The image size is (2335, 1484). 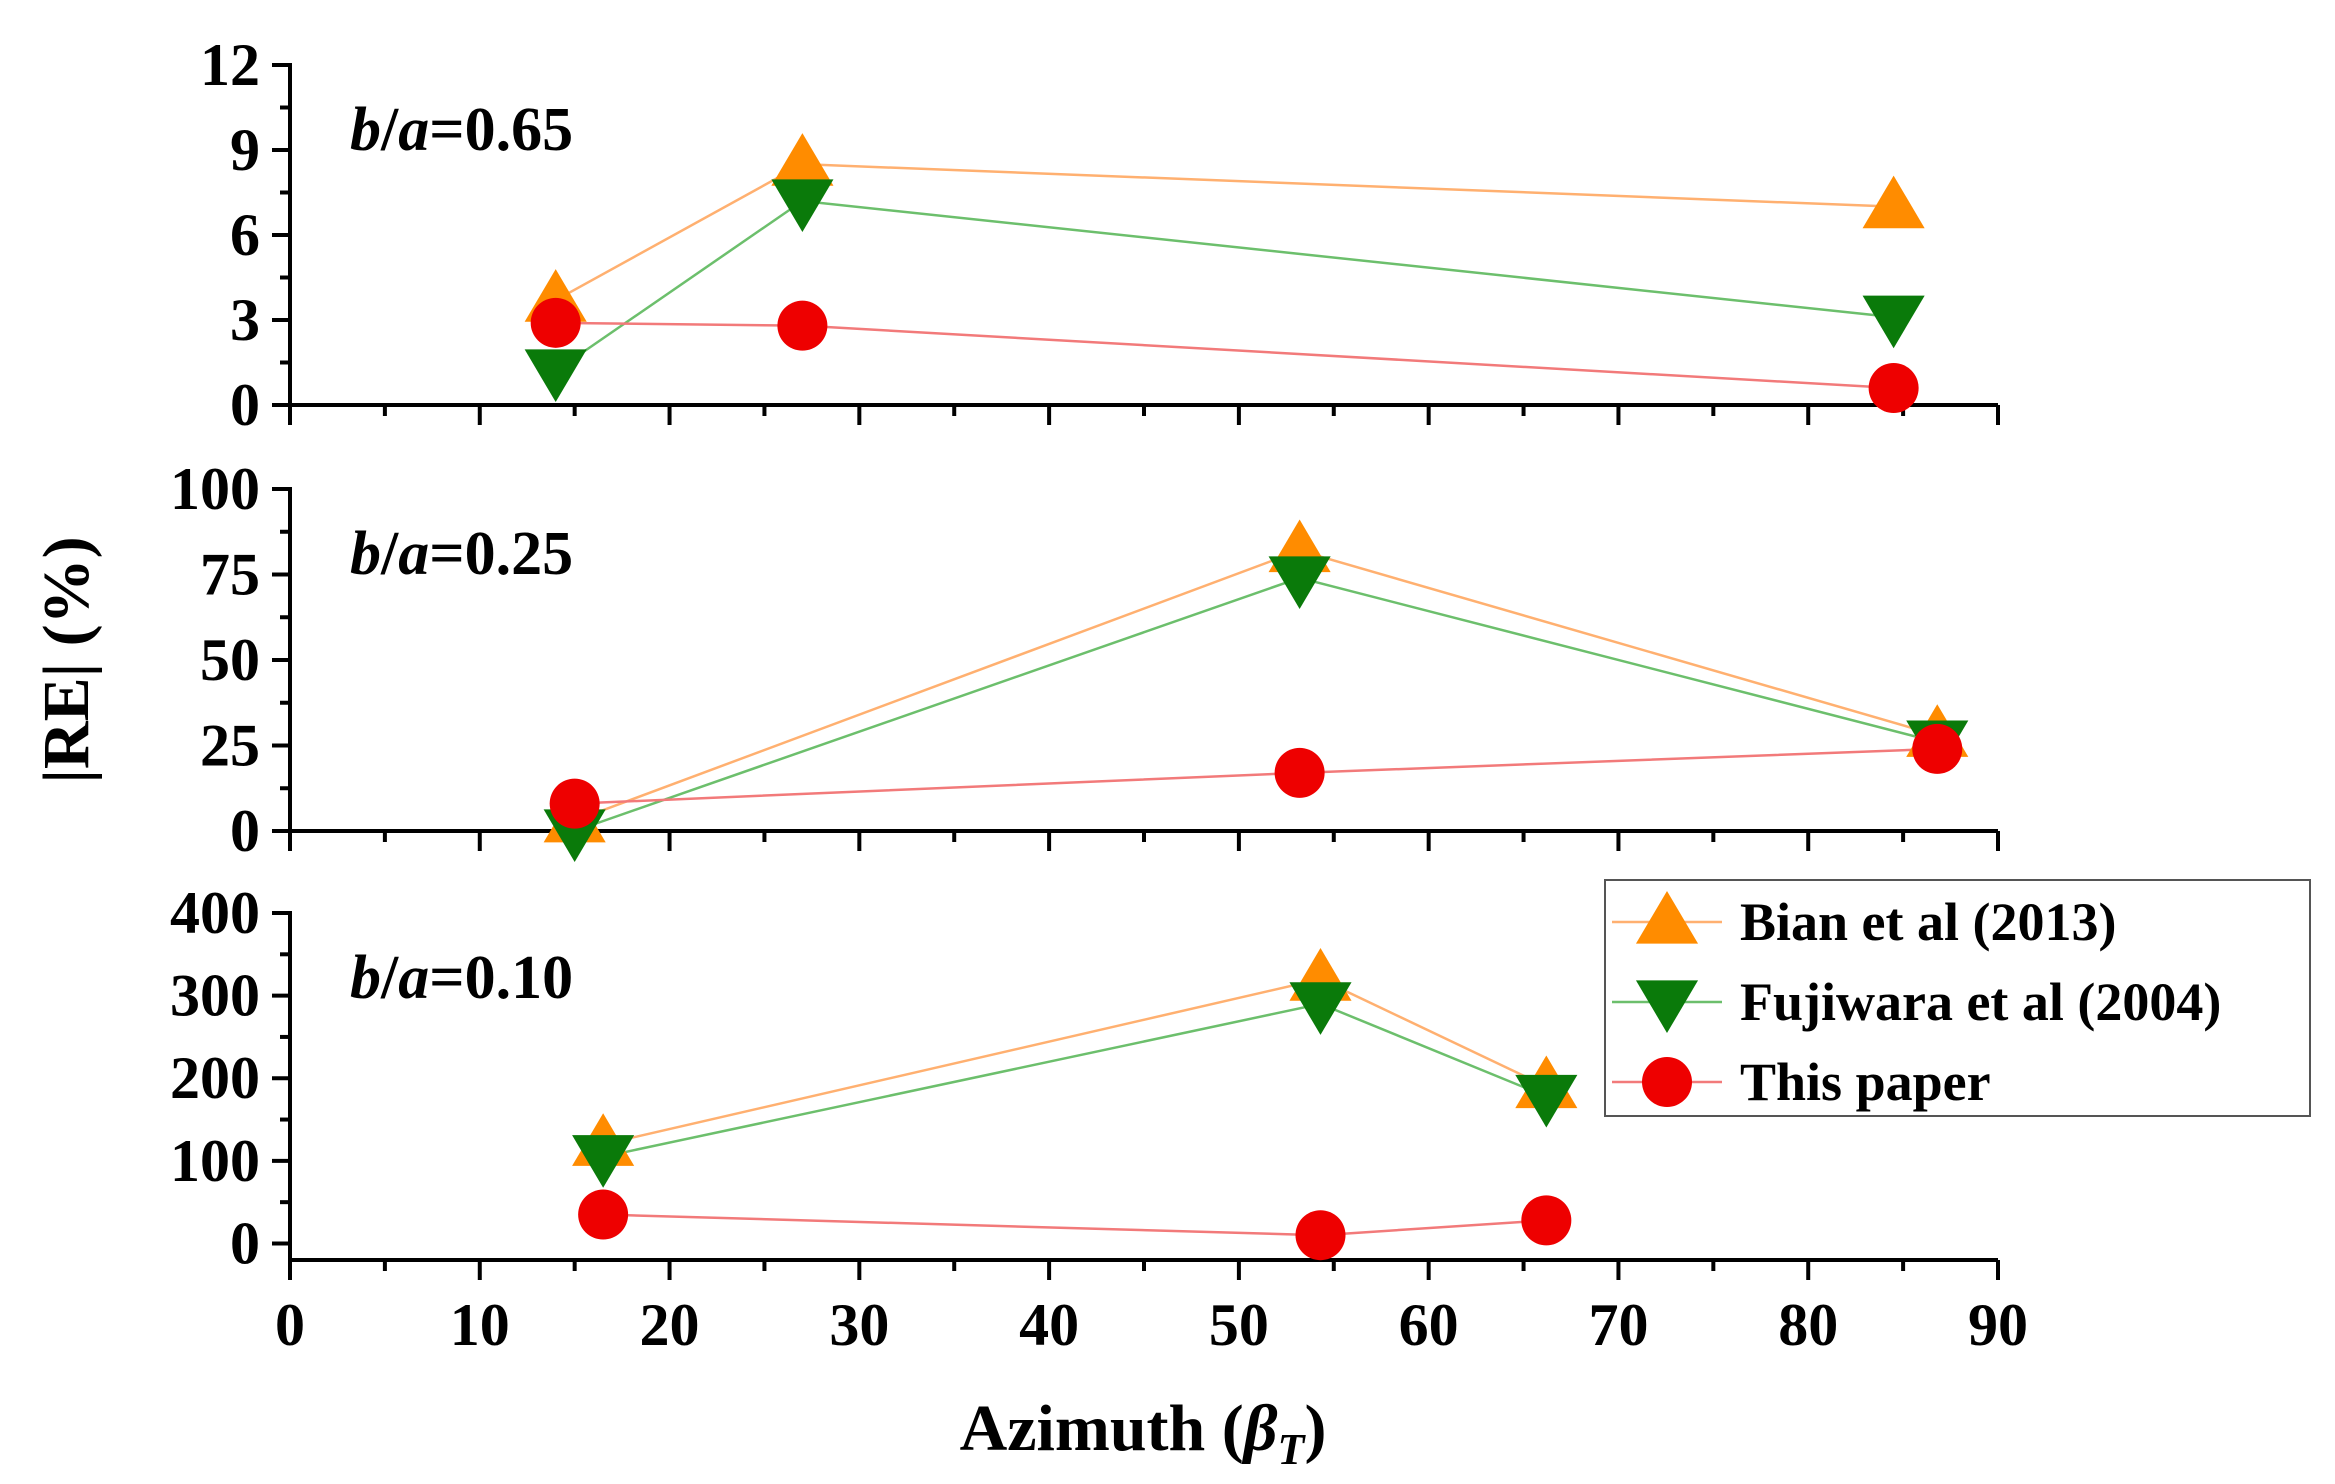 I want to click on y-tick-label: 25, so click(x=230, y=746).